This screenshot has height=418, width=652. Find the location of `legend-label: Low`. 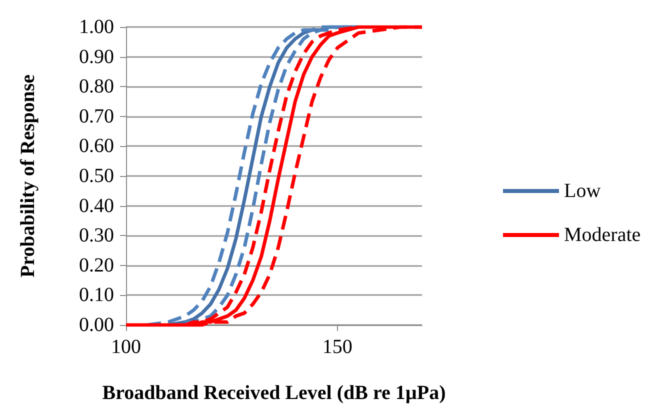

legend-label: Low is located at coordinates (583, 191).